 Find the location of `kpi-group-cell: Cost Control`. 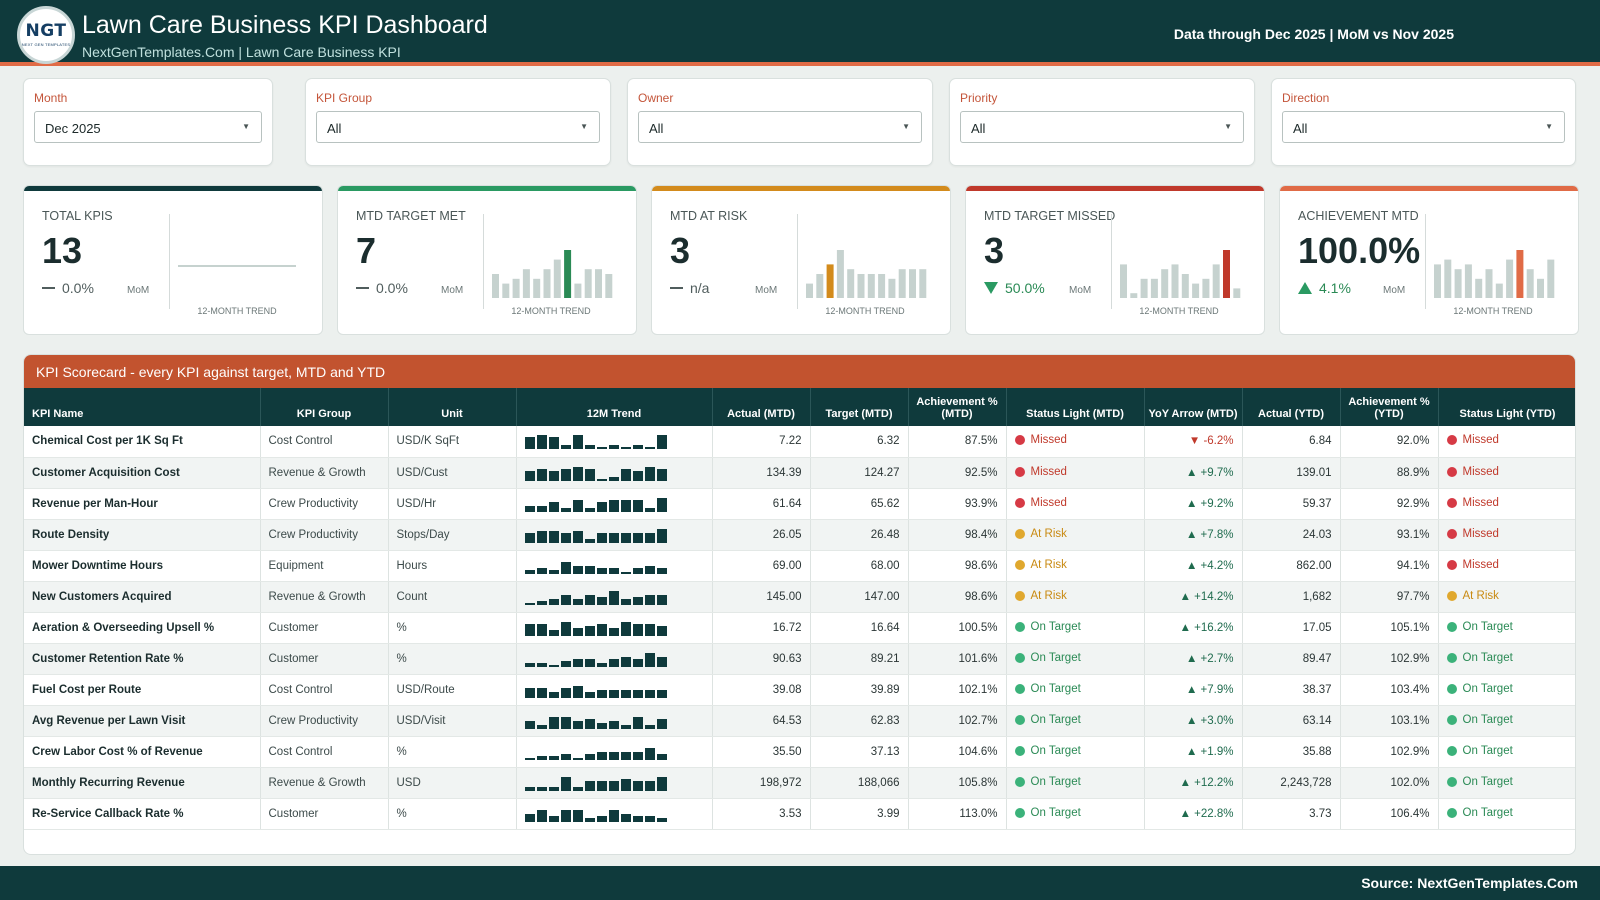

kpi-group-cell: Cost Control is located at coordinates (324, 752).